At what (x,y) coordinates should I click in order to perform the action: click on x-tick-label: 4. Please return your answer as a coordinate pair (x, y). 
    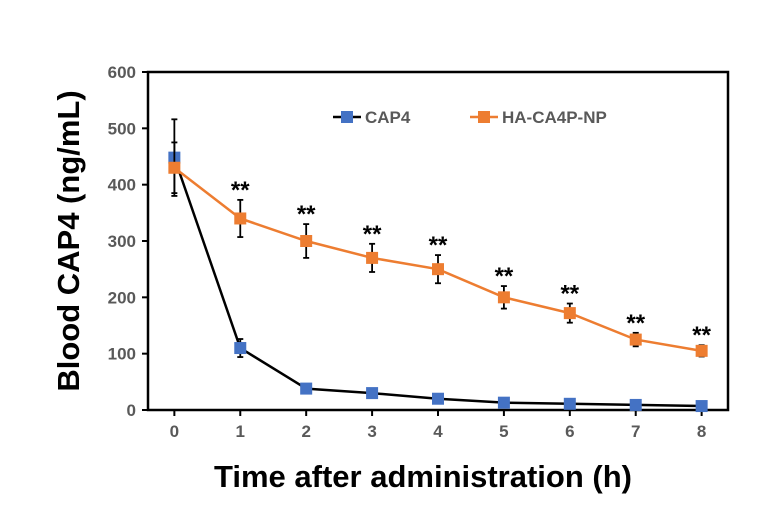
    Looking at the image, I should click on (438, 431).